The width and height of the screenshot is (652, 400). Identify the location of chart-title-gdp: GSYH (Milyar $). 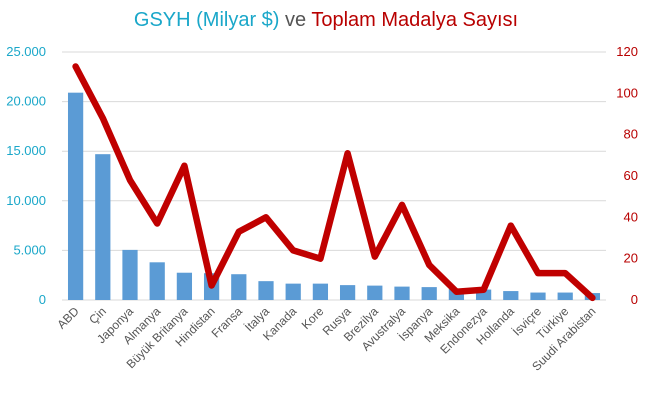
(206, 20).